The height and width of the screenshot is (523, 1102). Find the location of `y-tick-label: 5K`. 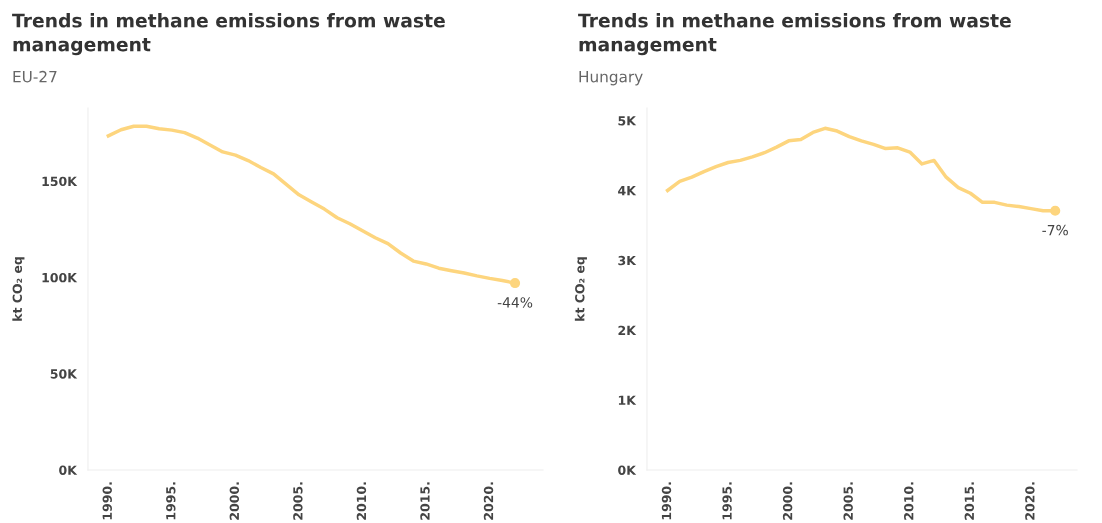

y-tick-label: 5K is located at coordinates (627, 121).